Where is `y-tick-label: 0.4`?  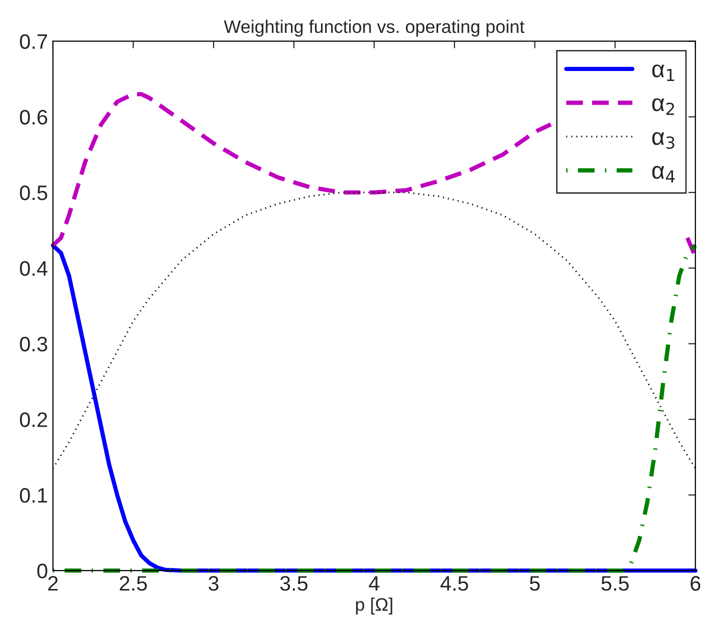 y-tick-label: 0.4 is located at coordinates (34, 268).